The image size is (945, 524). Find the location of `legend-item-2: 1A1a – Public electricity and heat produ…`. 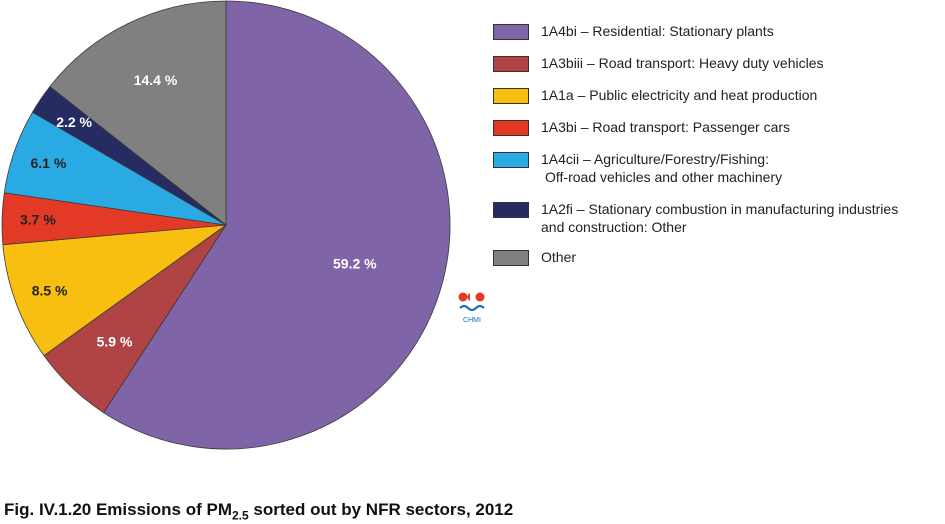

legend-item-2: 1A1a – Public electricity and heat produ… is located at coordinates (655, 95).